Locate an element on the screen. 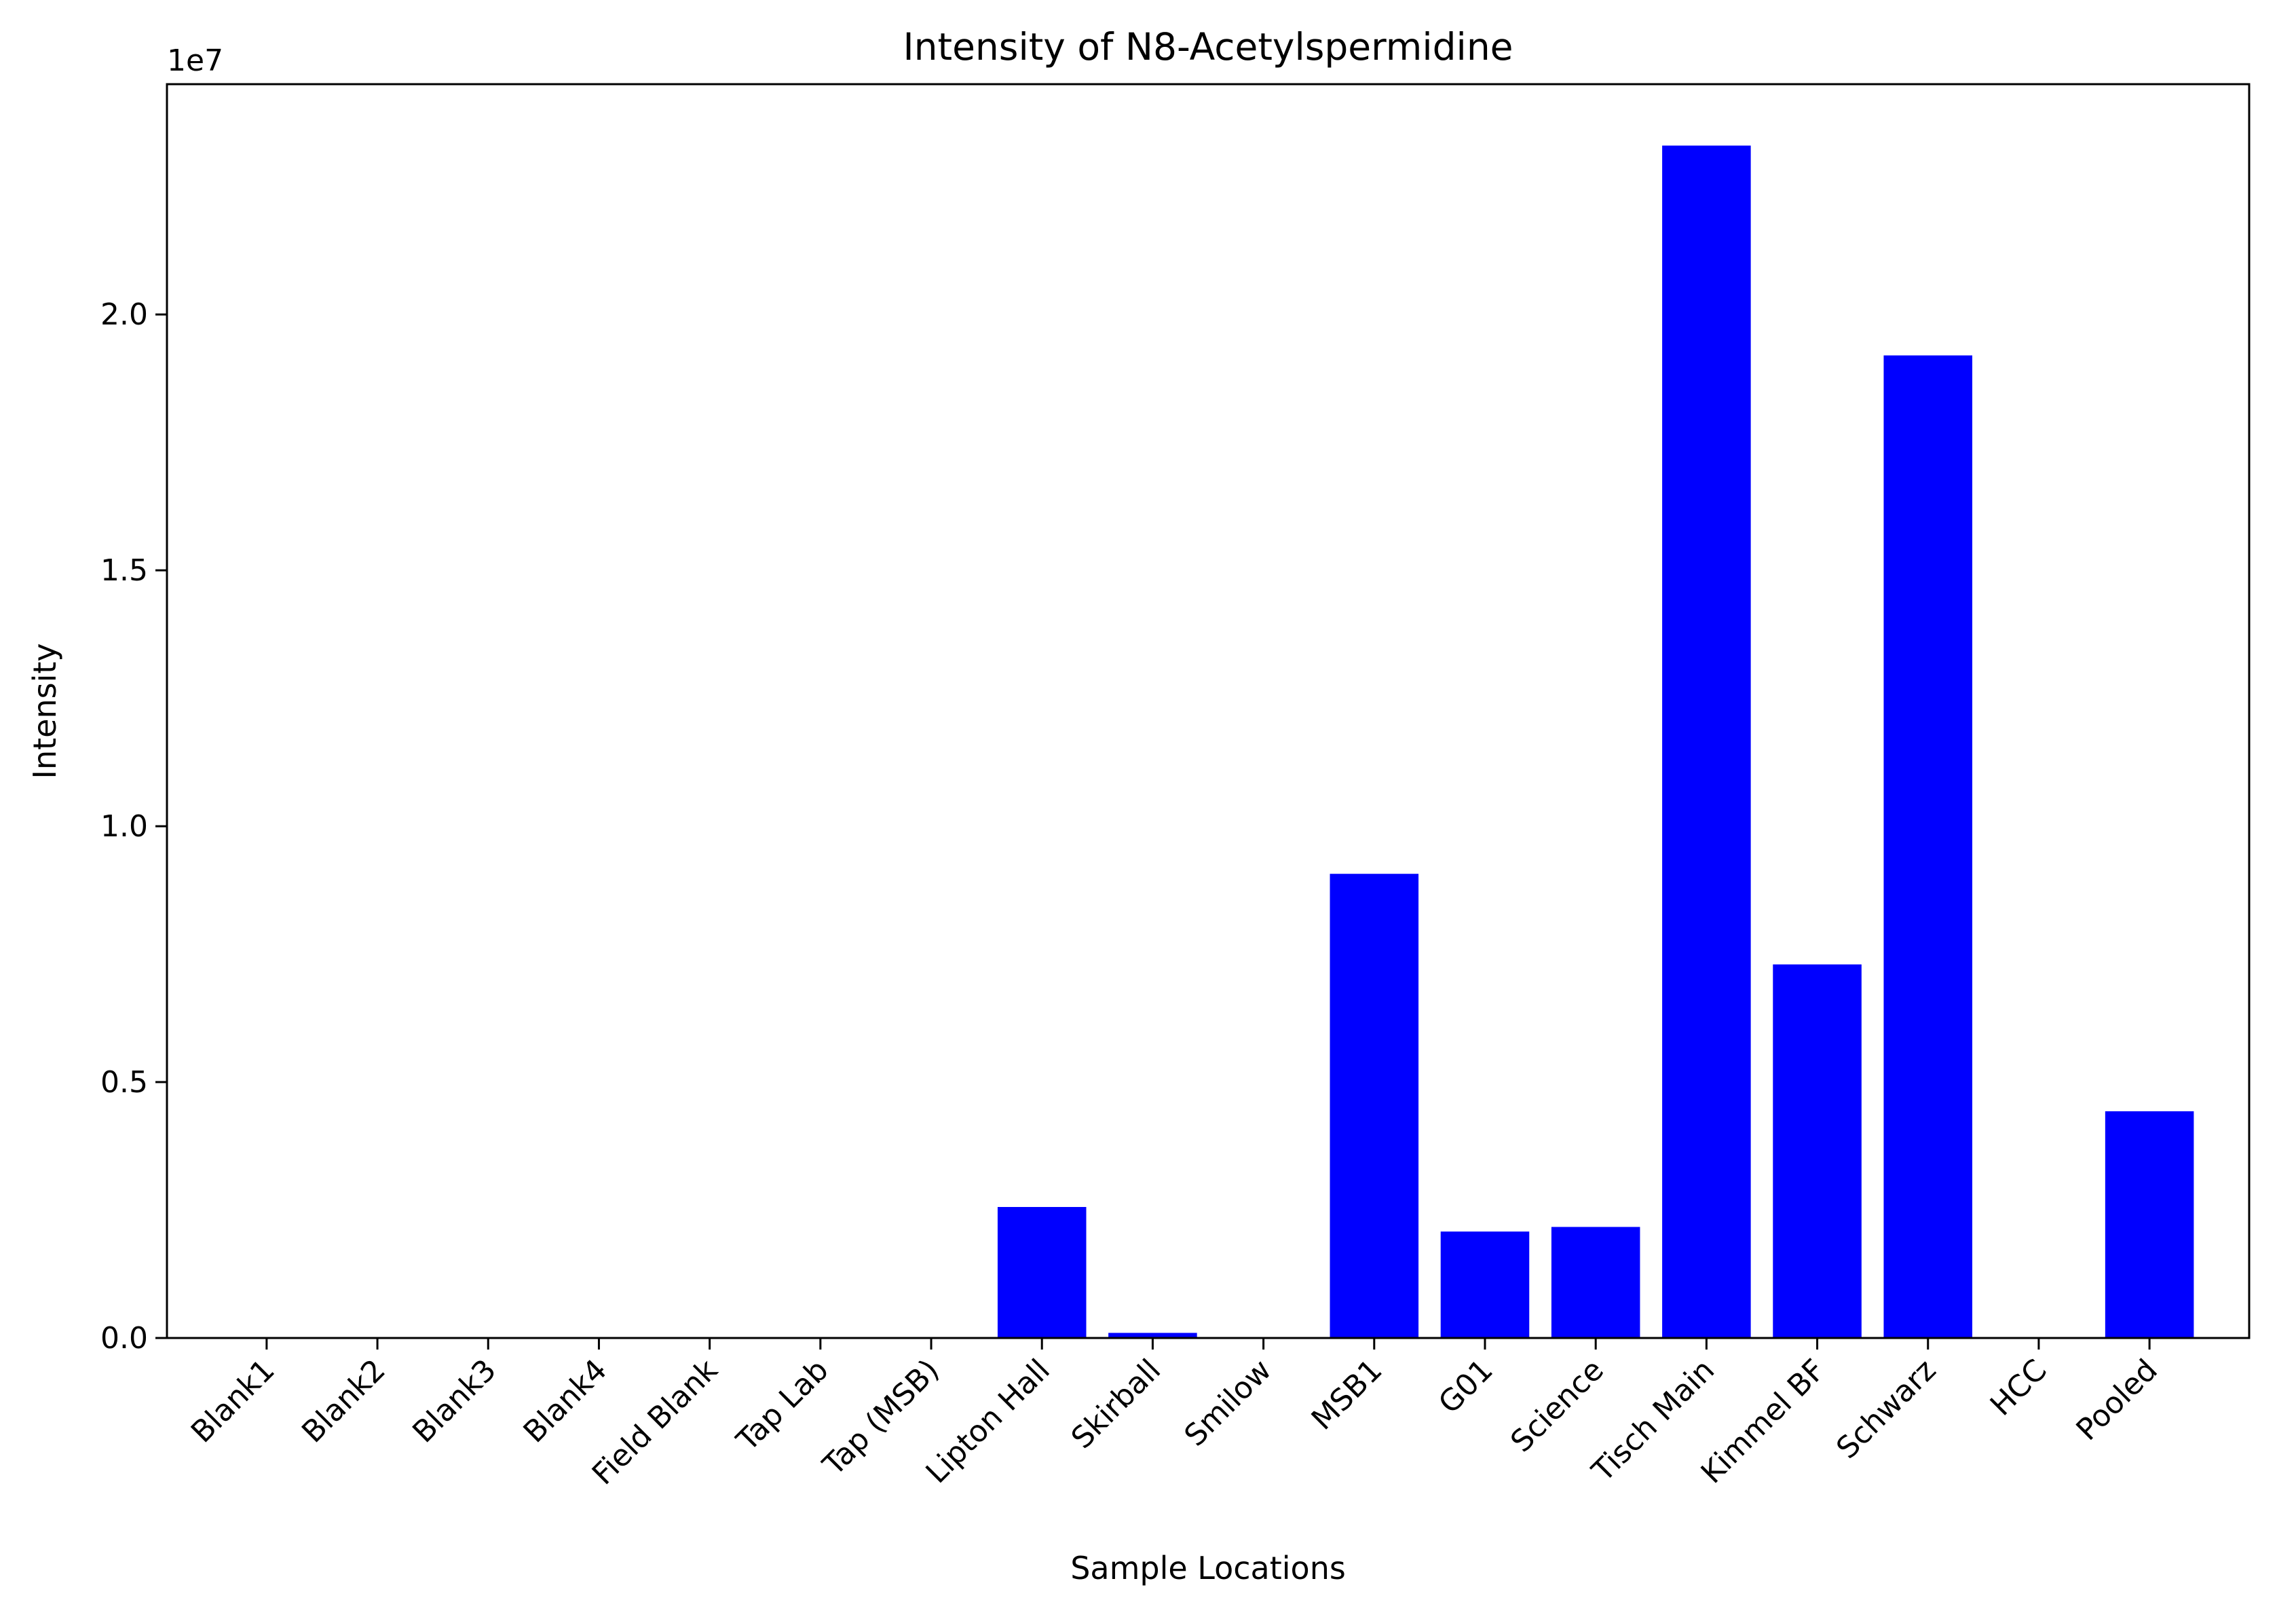 This screenshot has height=1617, width=2296. y-tick-label: 0.5 is located at coordinates (124, 1082).